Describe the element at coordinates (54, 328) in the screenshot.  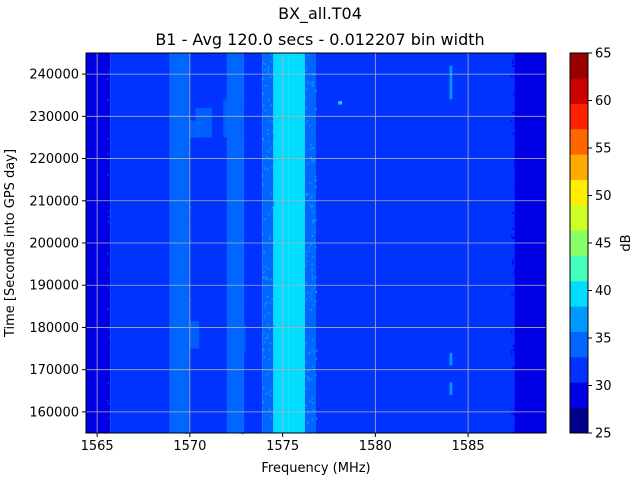
I see `y-tick-label: 180000` at that location.